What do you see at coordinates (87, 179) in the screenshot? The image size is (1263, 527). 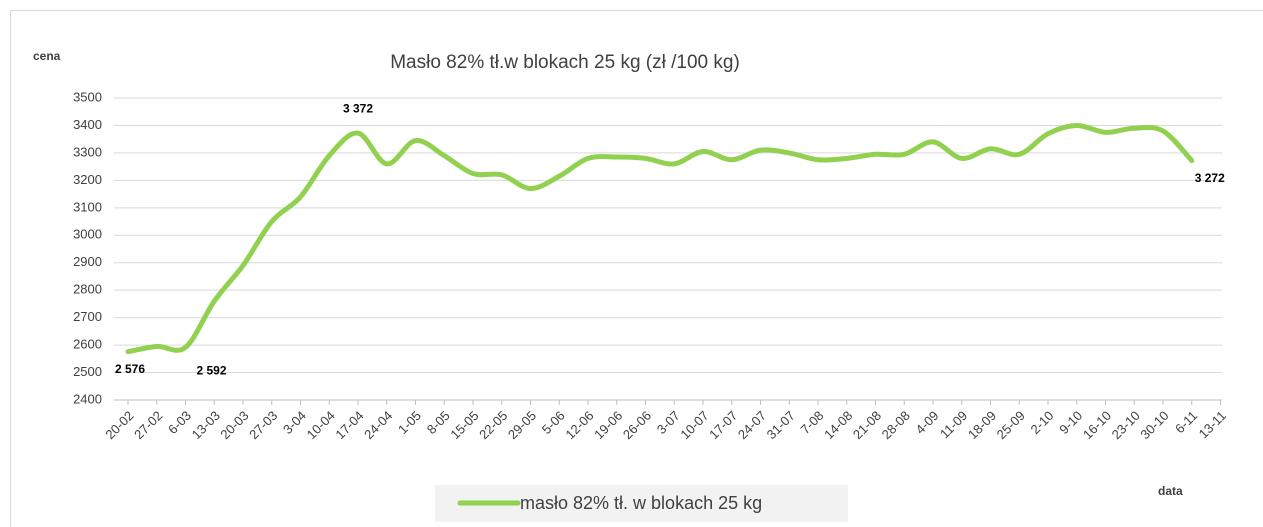 I see `y-tick-label: 3200` at bounding box center [87, 179].